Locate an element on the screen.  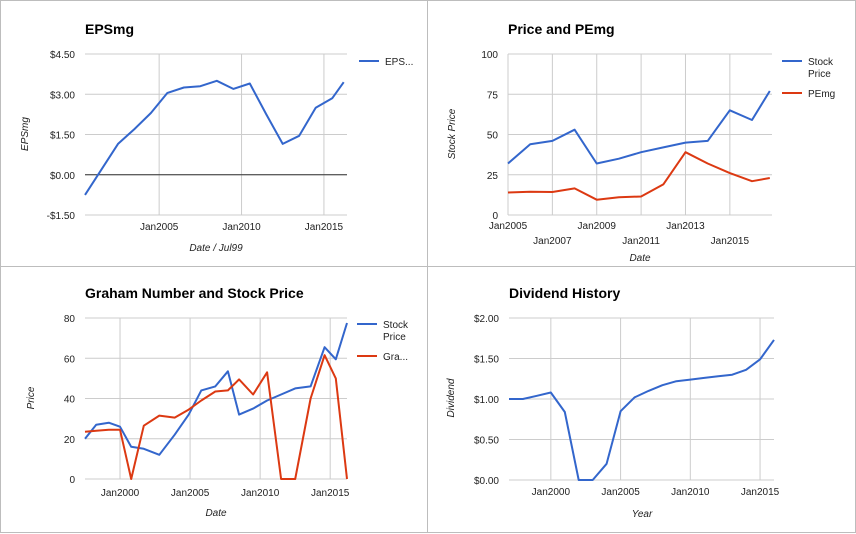
y-tick-label: $0.00 is located at coordinates (62, 176).